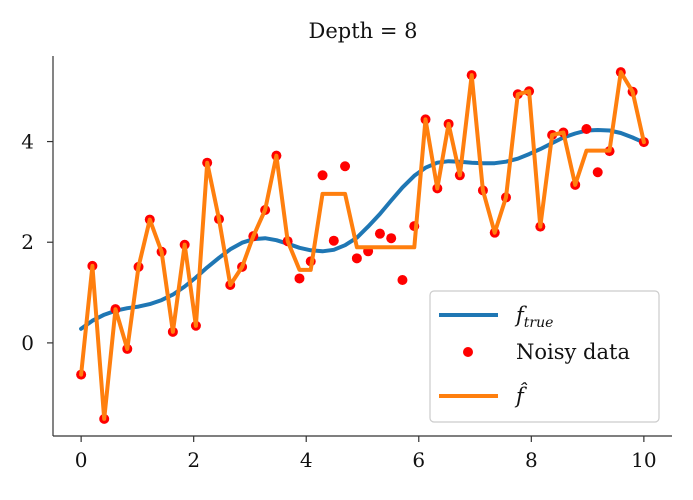  I want to click on legend-swatch-marker, so click(468, 352).